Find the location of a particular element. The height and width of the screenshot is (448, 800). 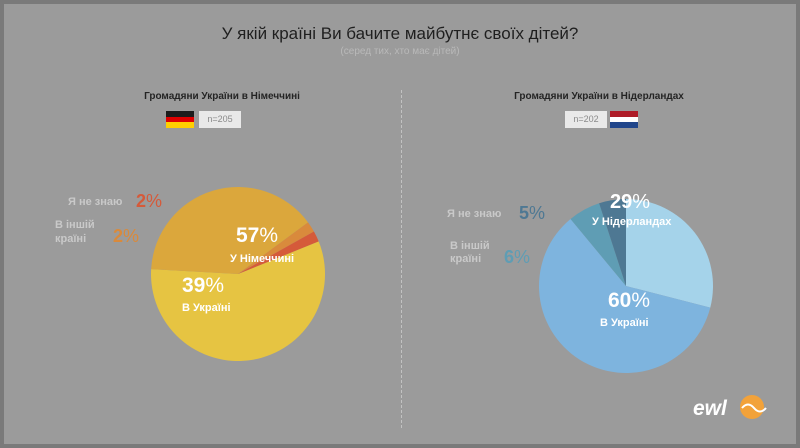

netherlands-panel-title: Громадяни України в Нідерландах is located at coordinates (599, 96).